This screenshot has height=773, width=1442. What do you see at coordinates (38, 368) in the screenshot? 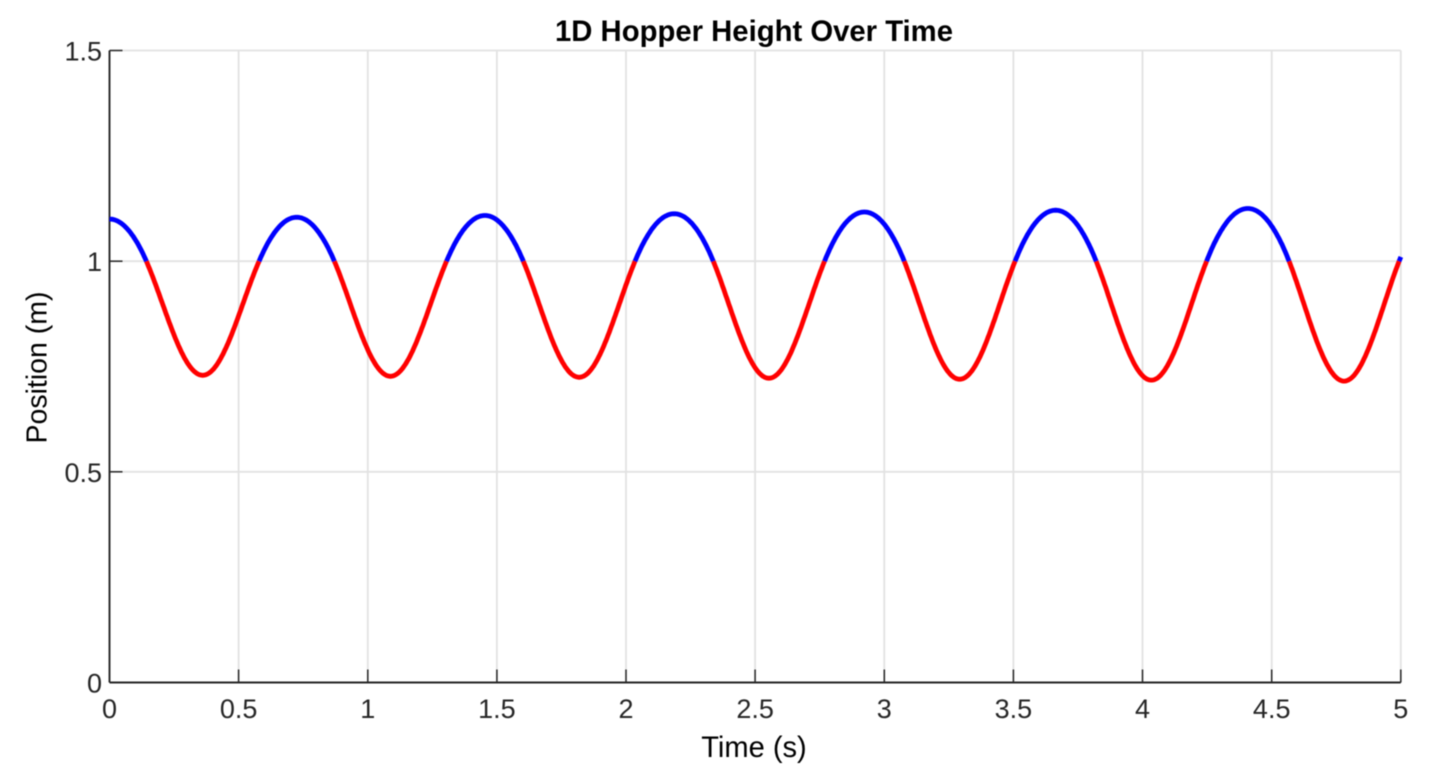
I see `svg-text: Position (m)` at bounding box center [38, 368].